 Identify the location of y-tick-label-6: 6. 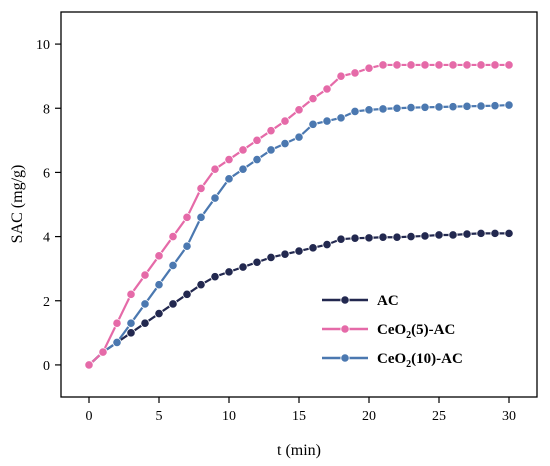
(46, 173).